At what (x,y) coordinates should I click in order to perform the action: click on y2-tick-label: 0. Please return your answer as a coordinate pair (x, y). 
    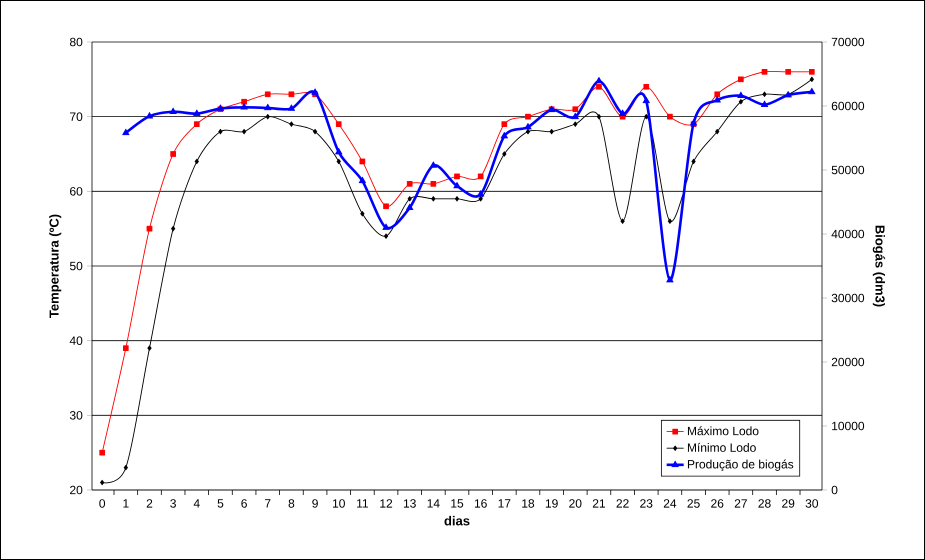
    Looking at the image, I should click on (835, 490).